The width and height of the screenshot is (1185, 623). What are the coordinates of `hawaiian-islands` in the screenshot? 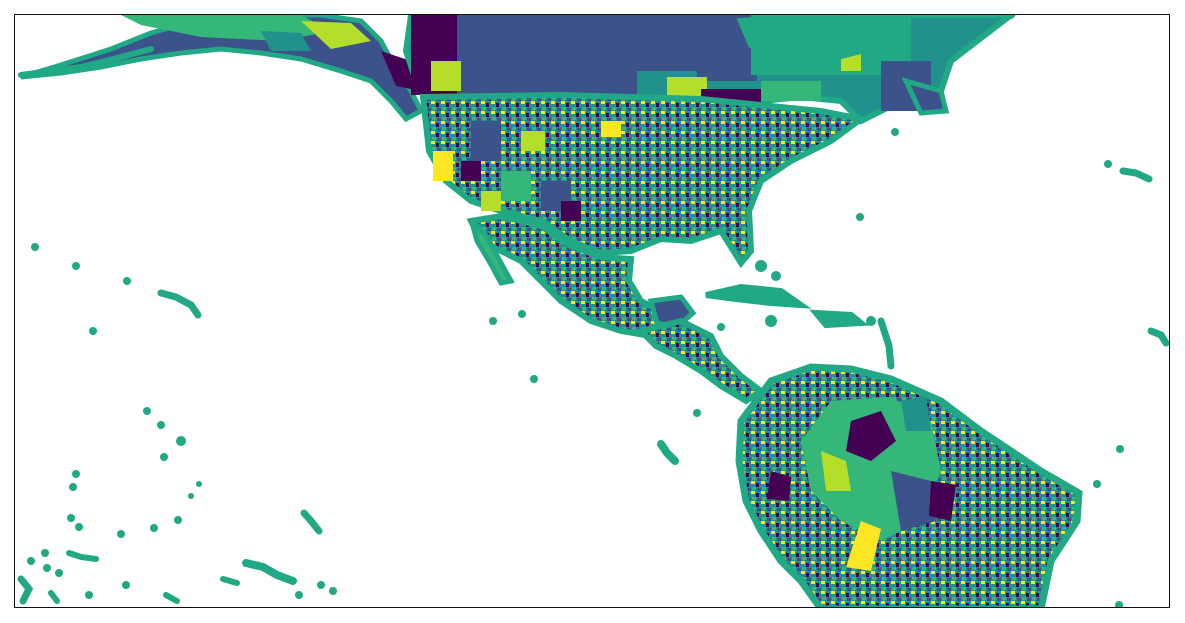 It's located at (179, 304).